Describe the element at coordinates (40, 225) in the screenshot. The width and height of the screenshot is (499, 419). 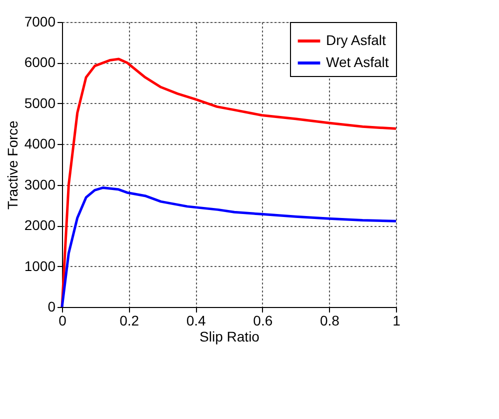
I see `y-tick-label: 2000` at that location.